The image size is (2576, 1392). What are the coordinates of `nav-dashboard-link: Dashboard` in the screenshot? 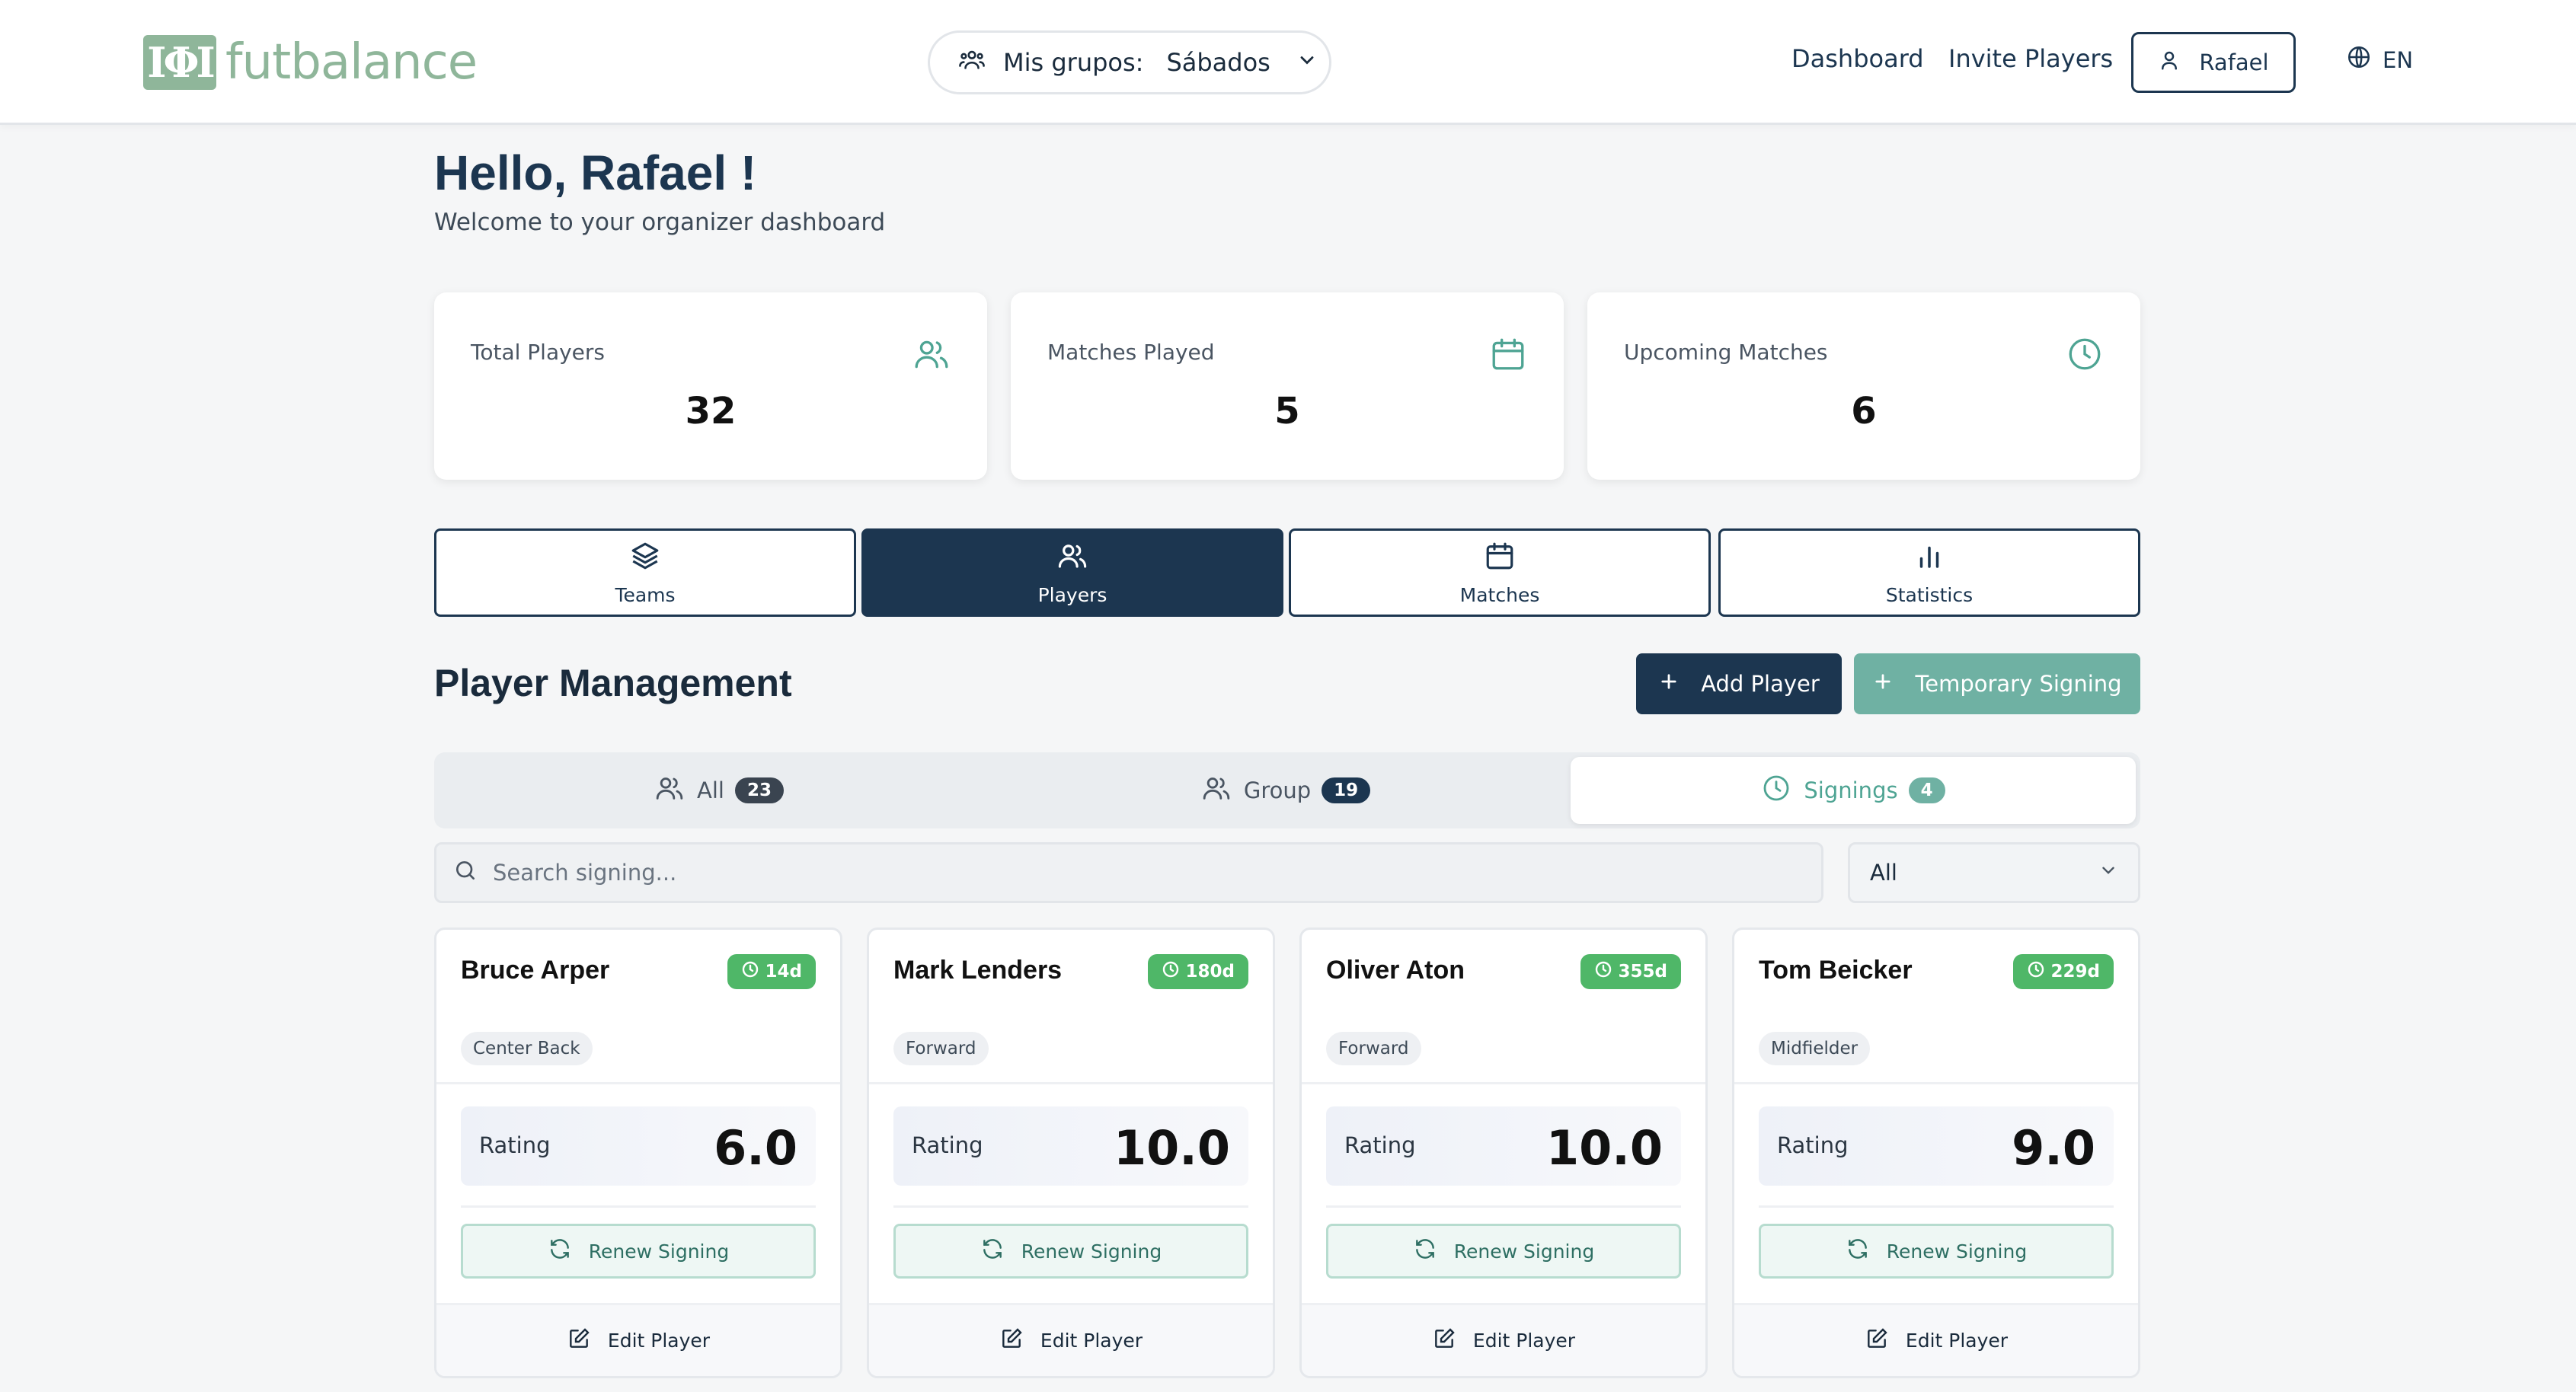 It's located at (1858, 59).